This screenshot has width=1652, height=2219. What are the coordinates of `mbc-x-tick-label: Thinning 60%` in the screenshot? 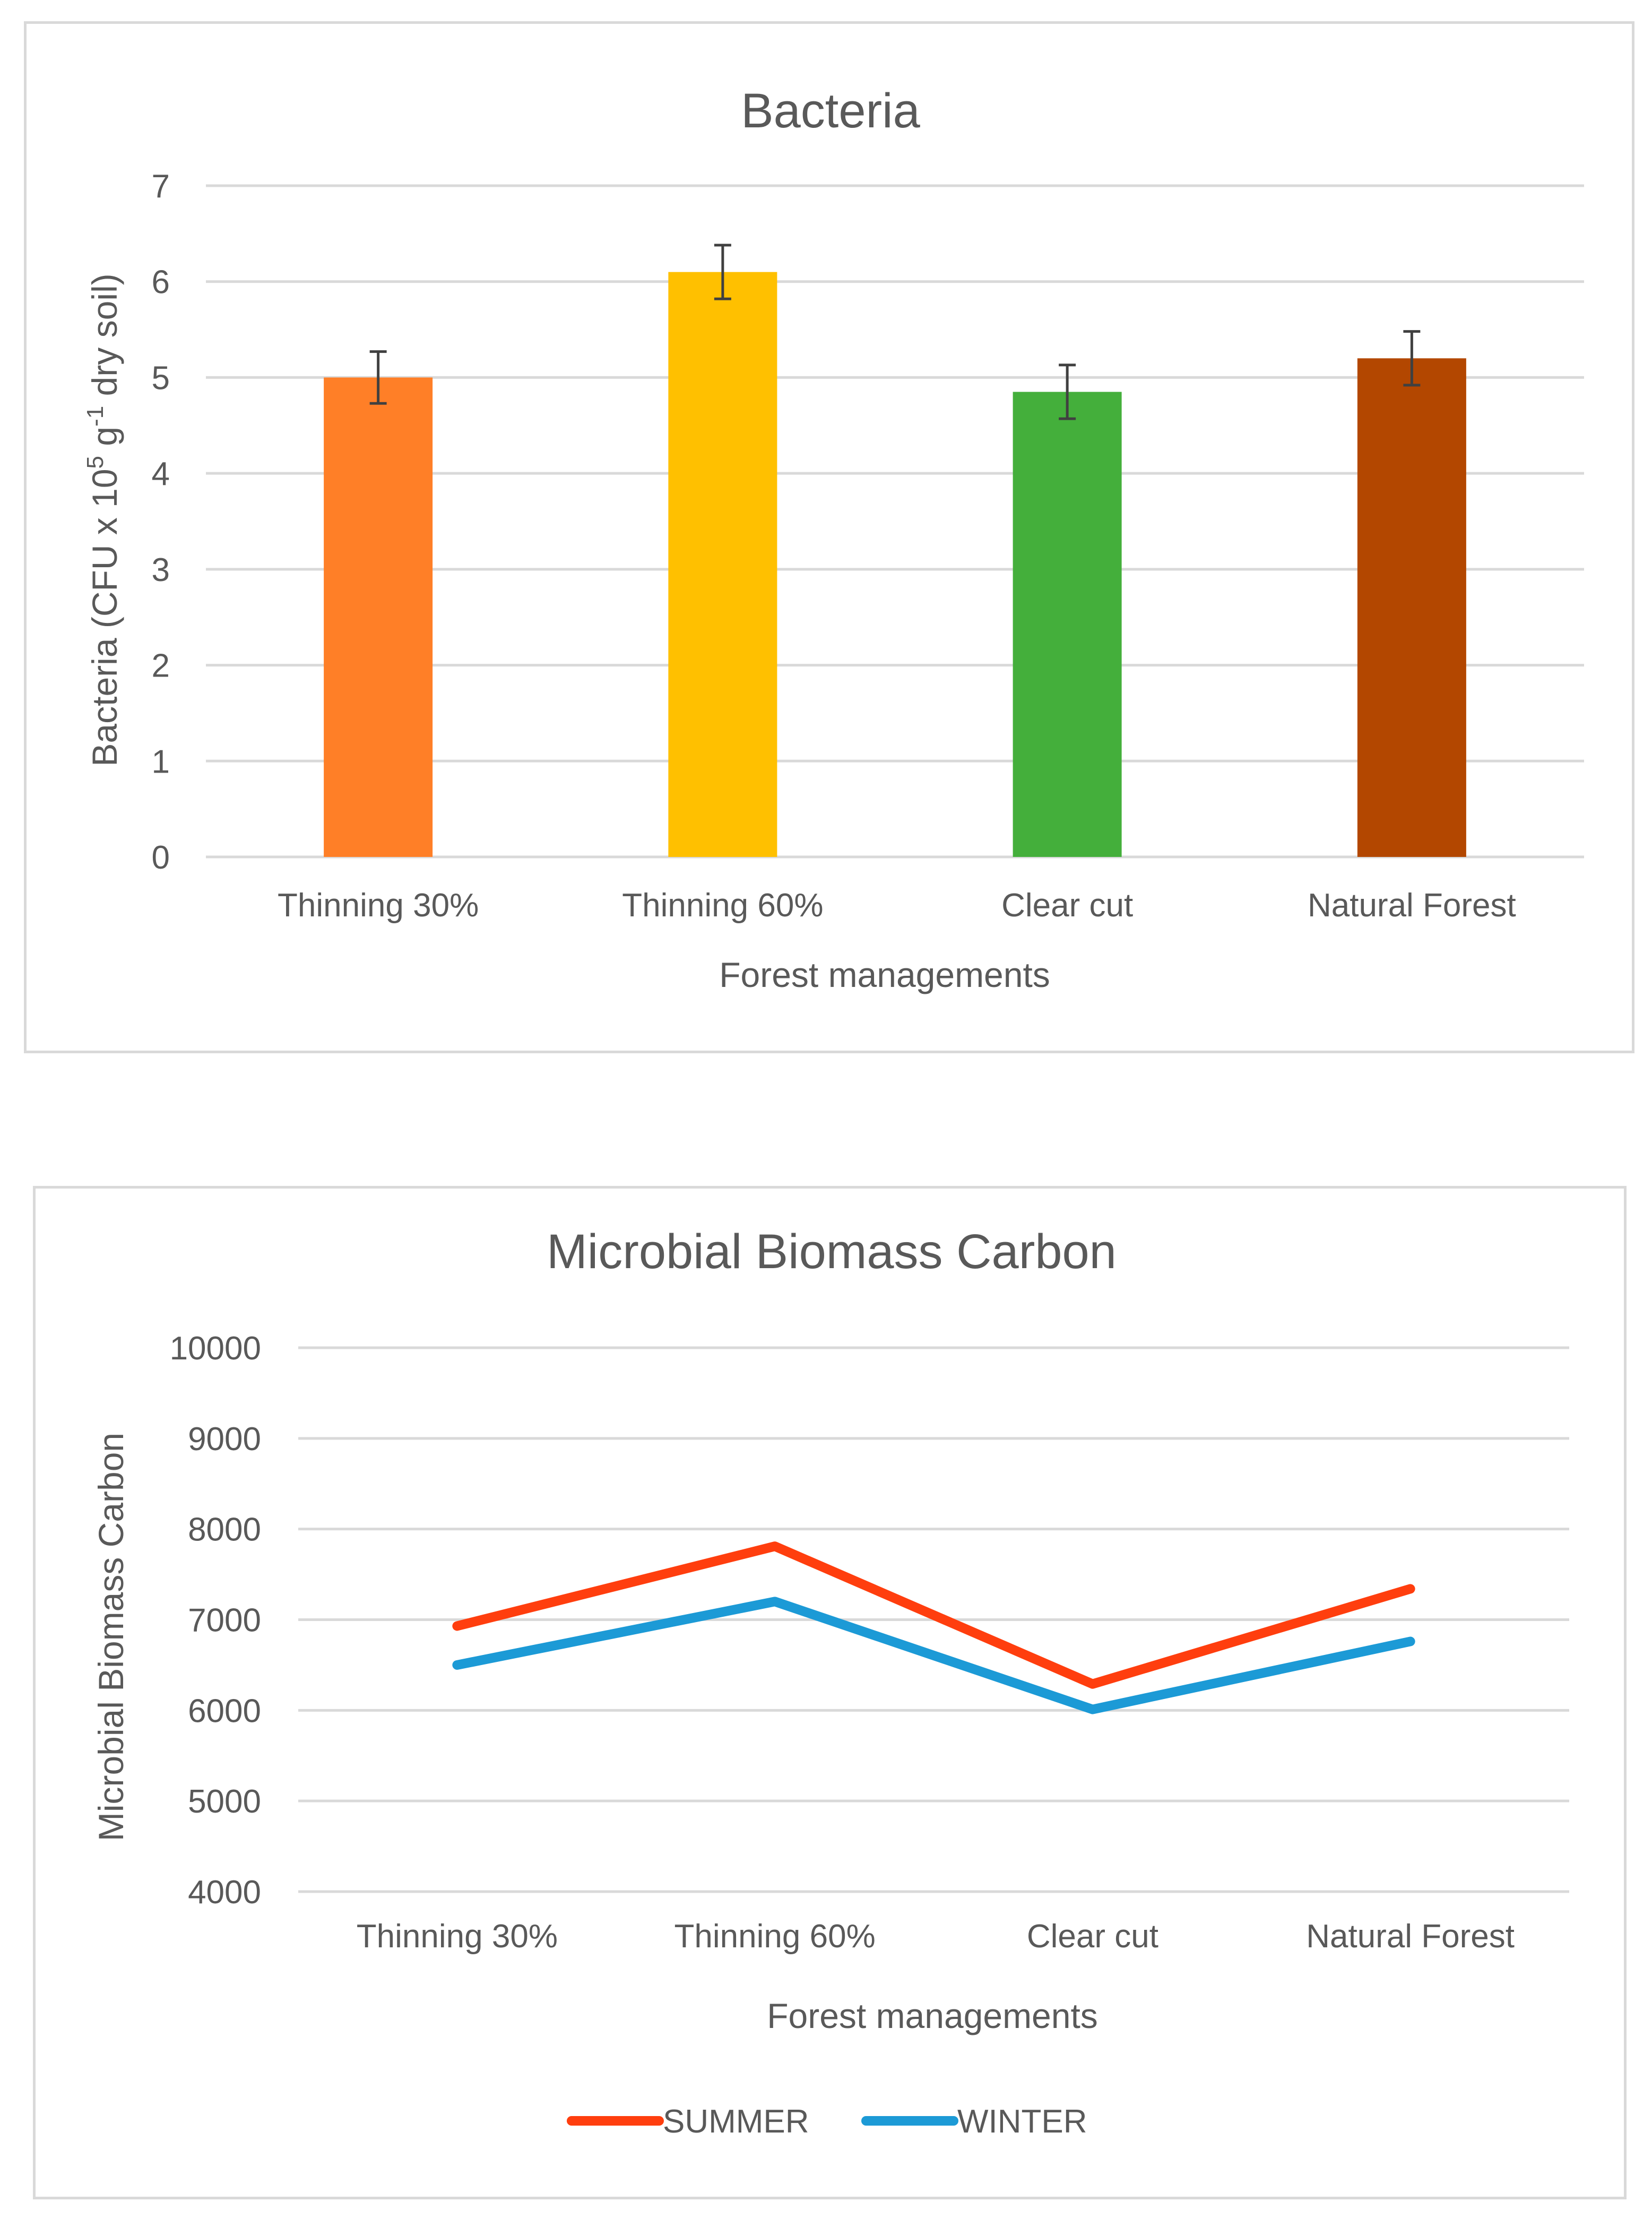 It's located at (775, 1936).